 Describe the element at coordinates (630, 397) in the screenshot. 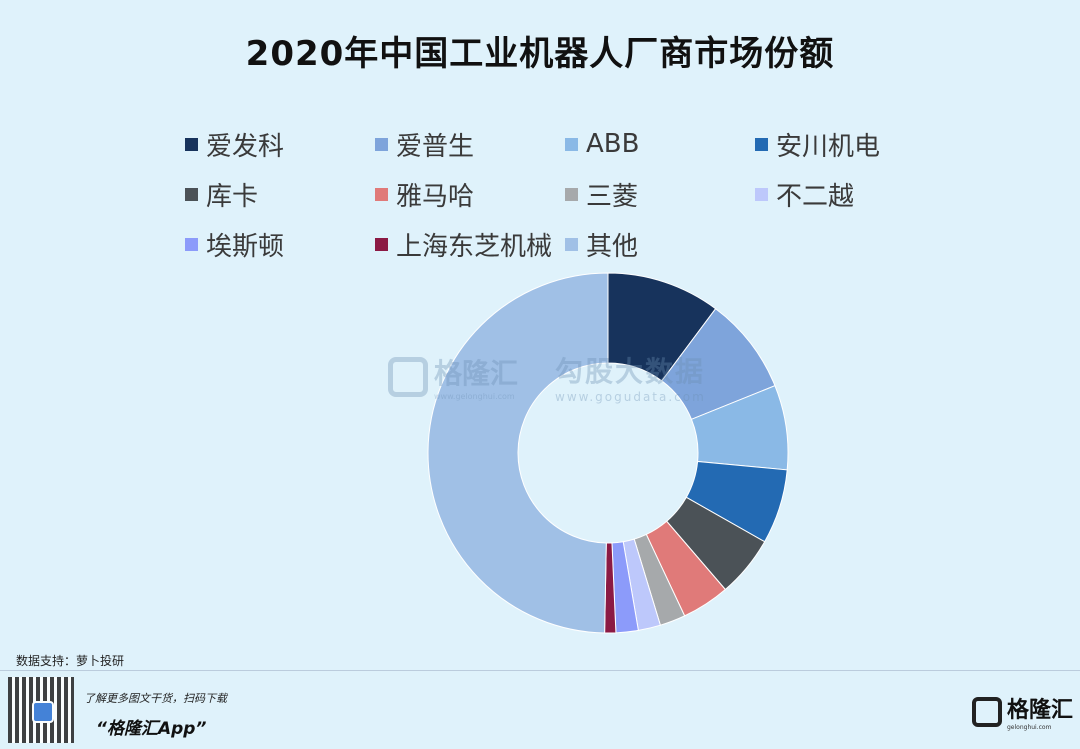

I see `watermark-data-url: www.gogudata.com` at that location.